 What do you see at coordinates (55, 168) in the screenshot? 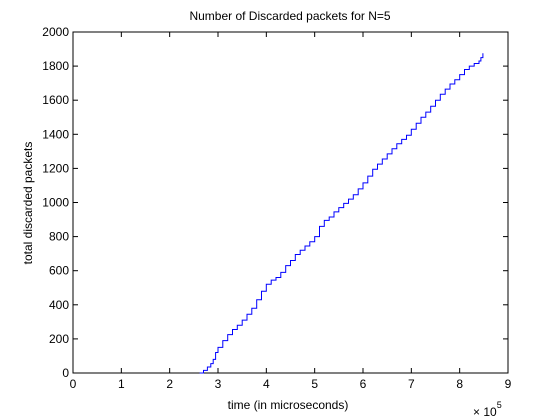
I see `y-tick-label: 1200` at bounding box center [55, 168].